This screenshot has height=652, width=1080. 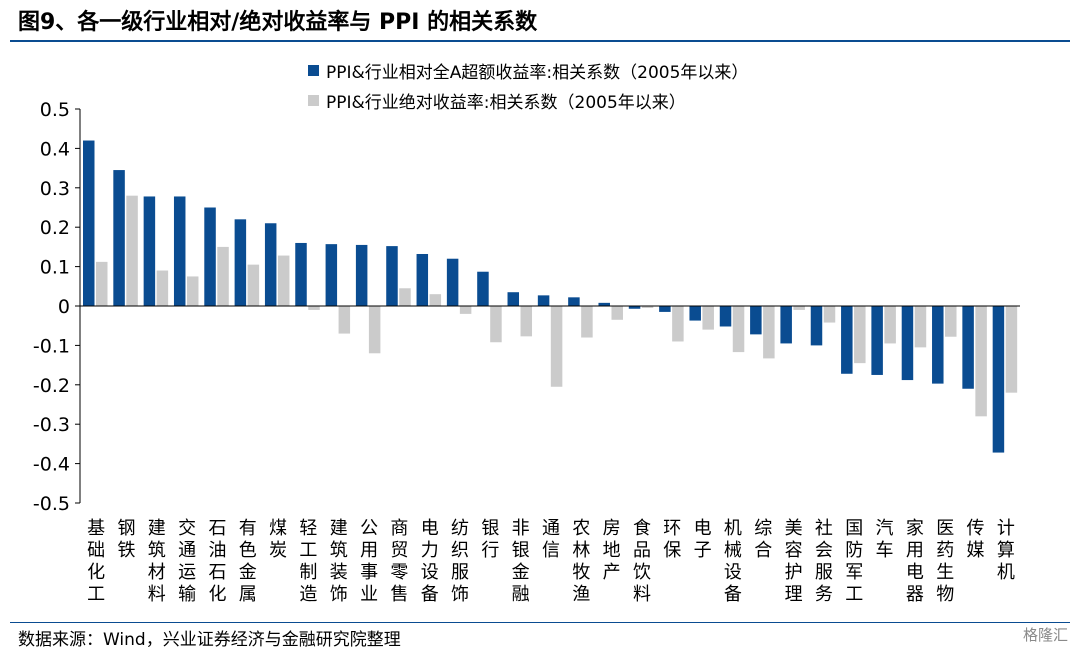 I want to click on x-category-label: 家用电器, so click(x=915, y=561).